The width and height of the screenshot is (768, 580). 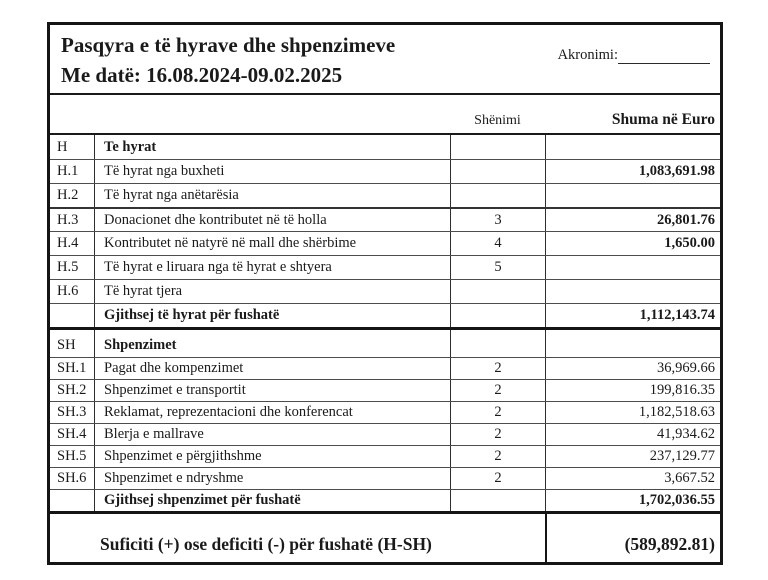 What do you see at coordinates (66, 345) in the screenshot?
I see `row-code: SH` at bounding box center [66, 345].